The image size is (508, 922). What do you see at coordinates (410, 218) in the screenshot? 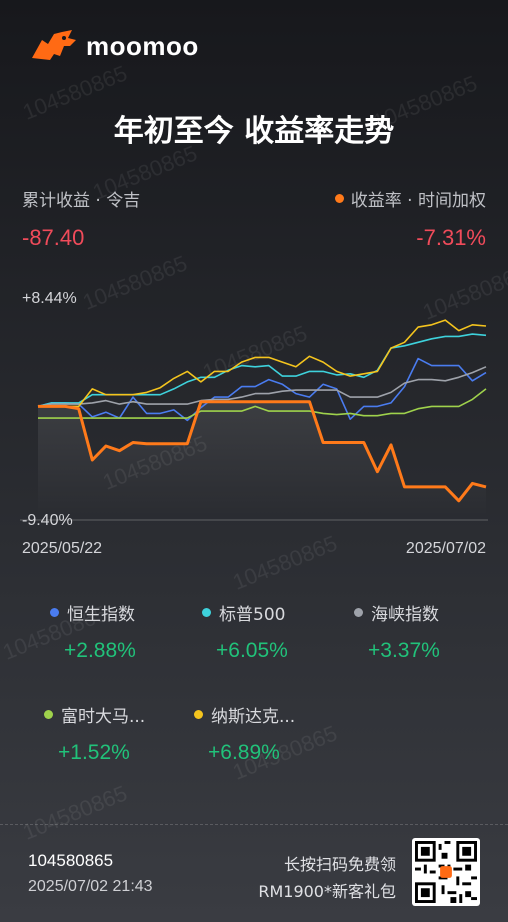
I see `return-rate-summary: 收益率 · 时间加权 -7.31%` at bounding box center [410, 218].